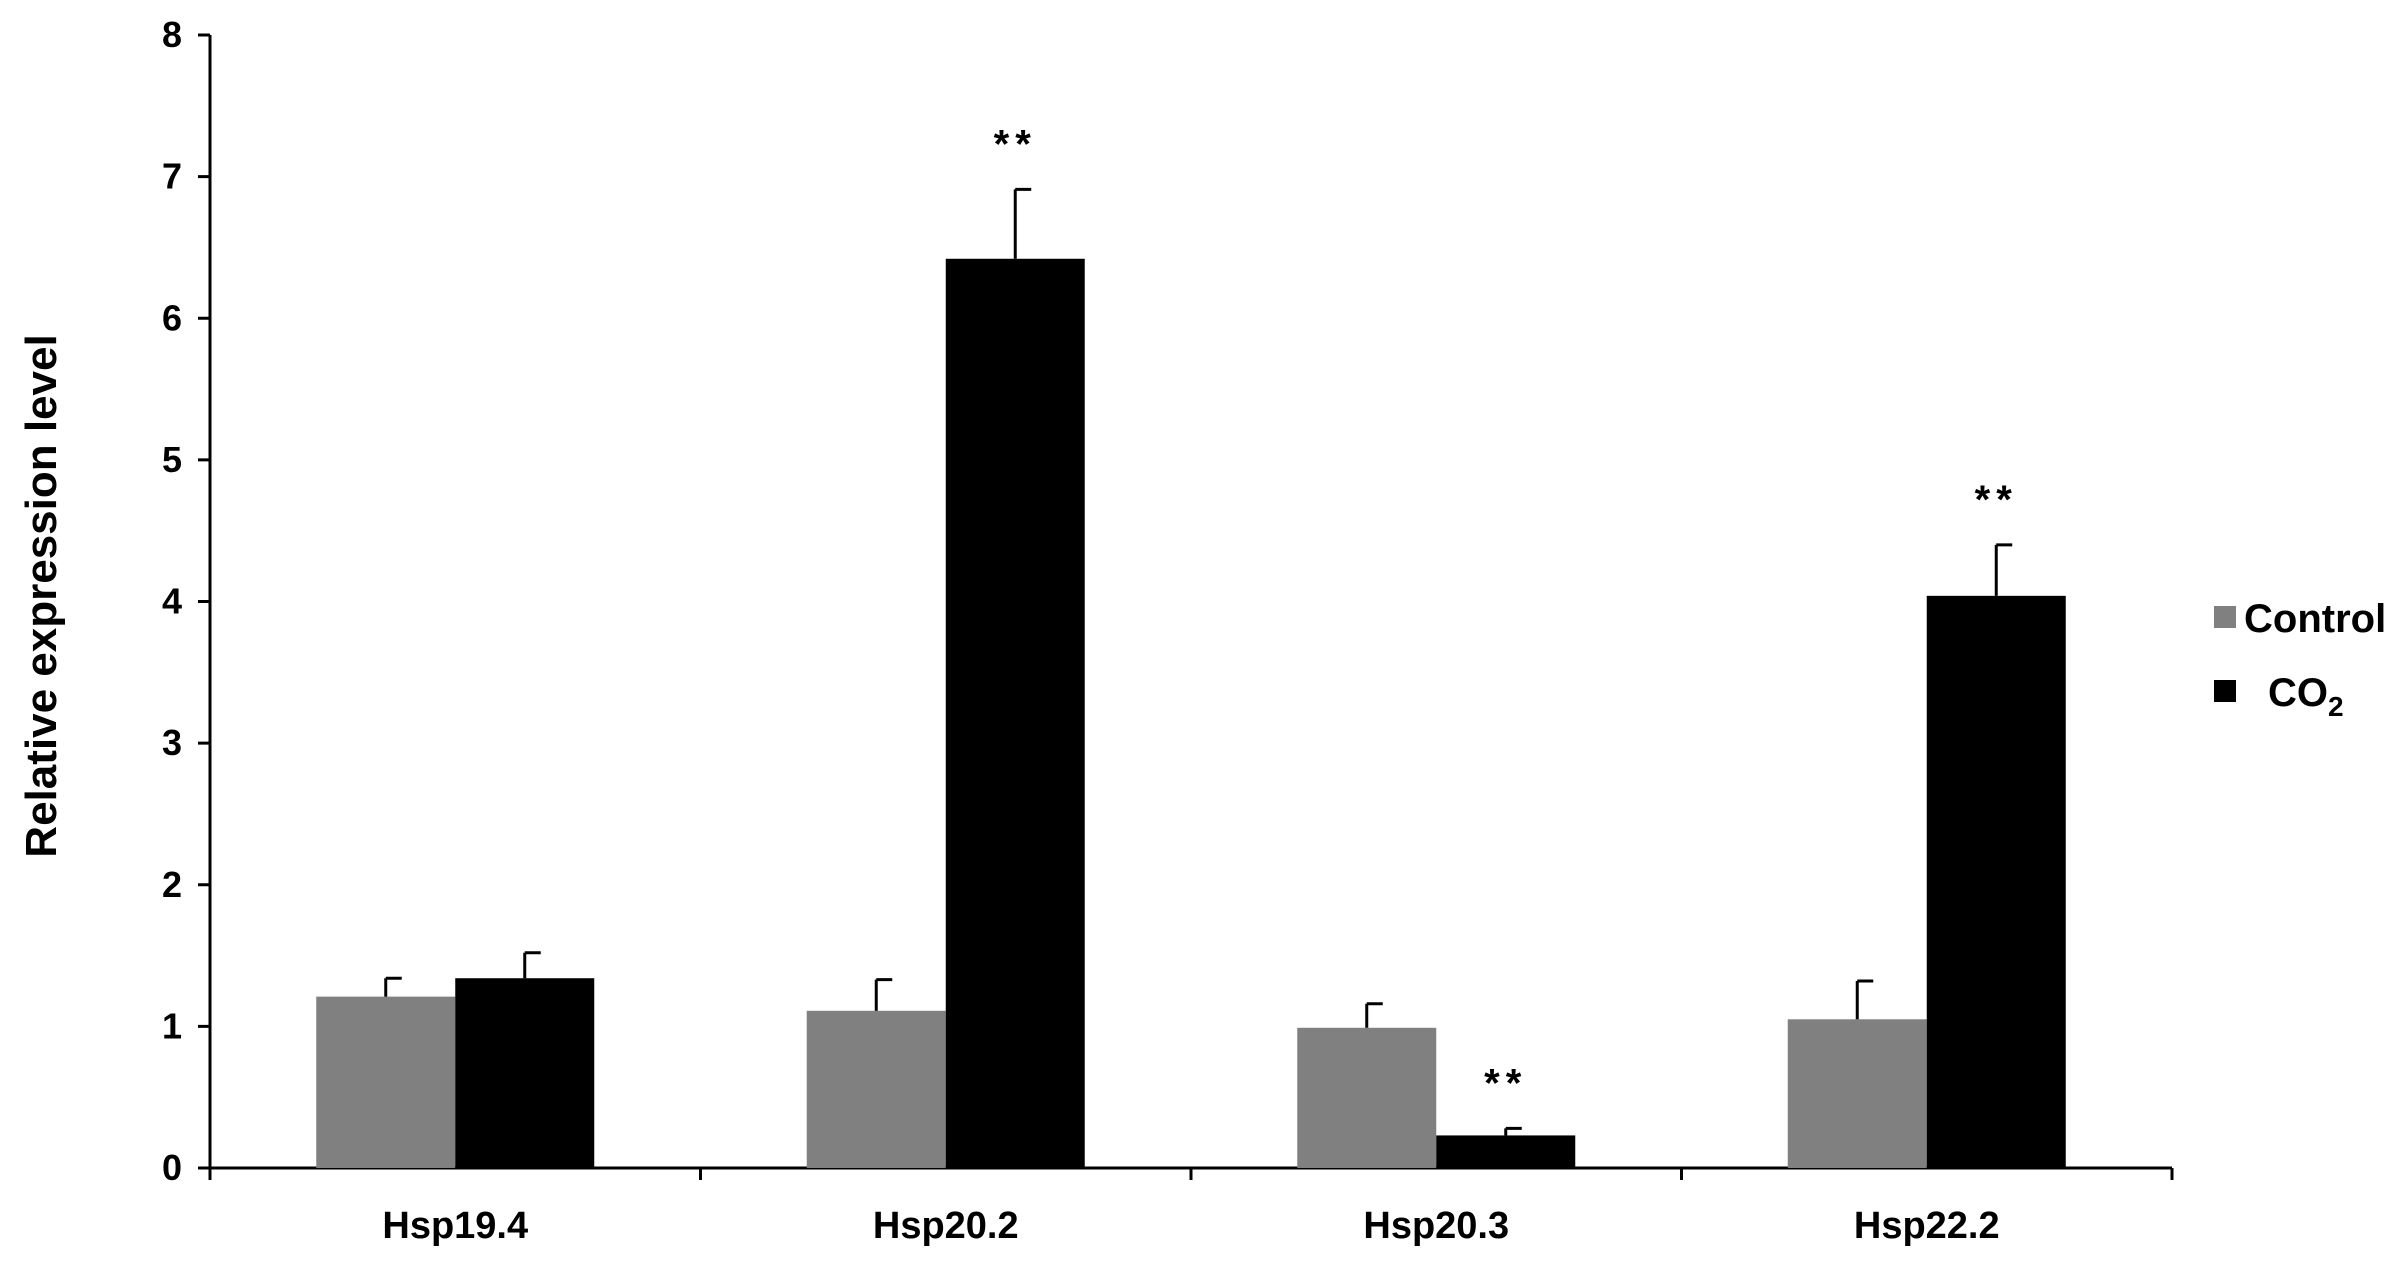 The image size is (2390, 1280). What do you see at coordinates (172, 176) in the screenshot?
I see `y-tick-label: 7` at bounding box center [172, 176].